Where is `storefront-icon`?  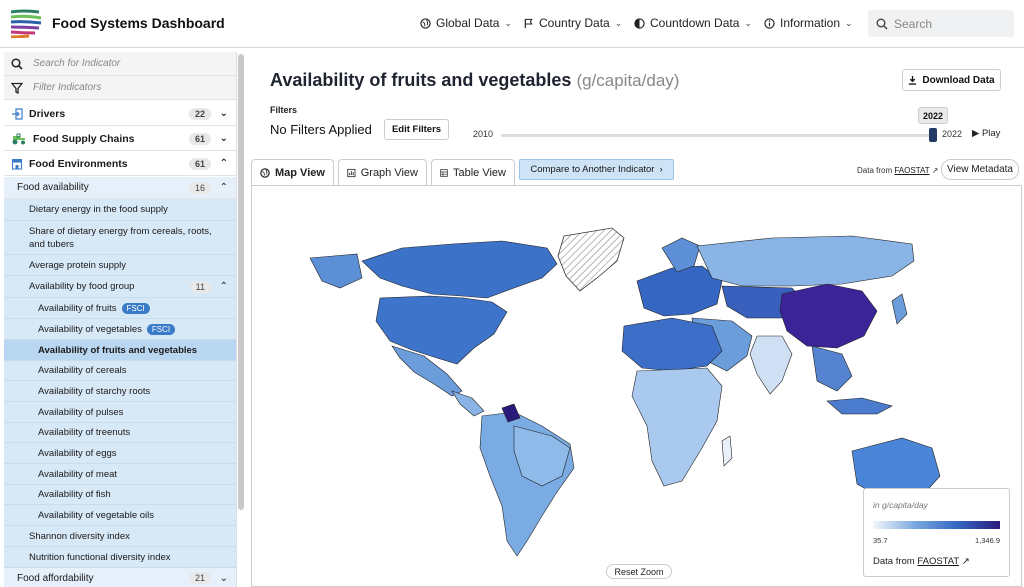
storefront-icon is located at coordinates (17, 164).